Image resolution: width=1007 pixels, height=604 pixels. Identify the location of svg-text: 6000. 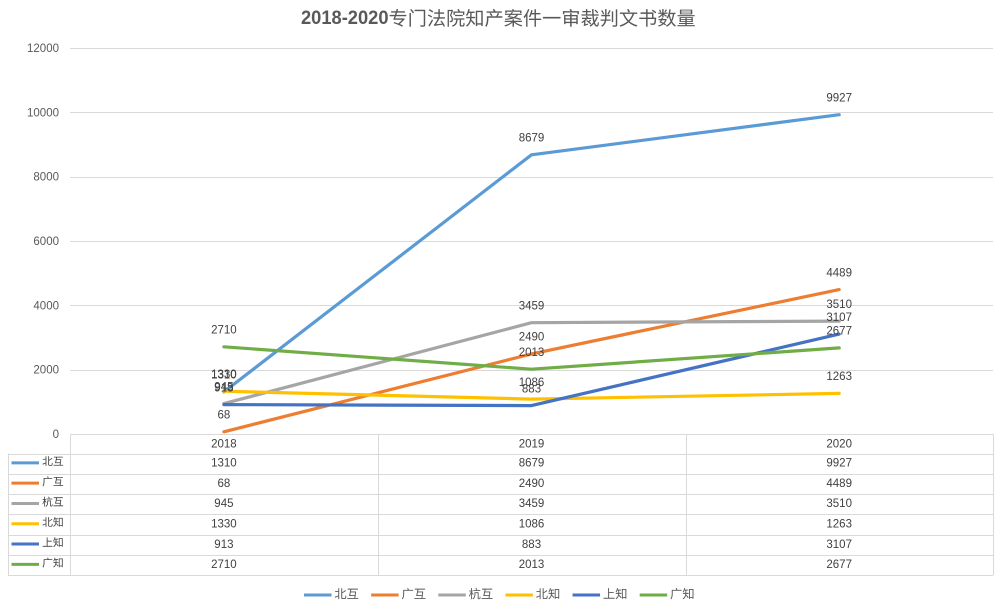
(46, 242).